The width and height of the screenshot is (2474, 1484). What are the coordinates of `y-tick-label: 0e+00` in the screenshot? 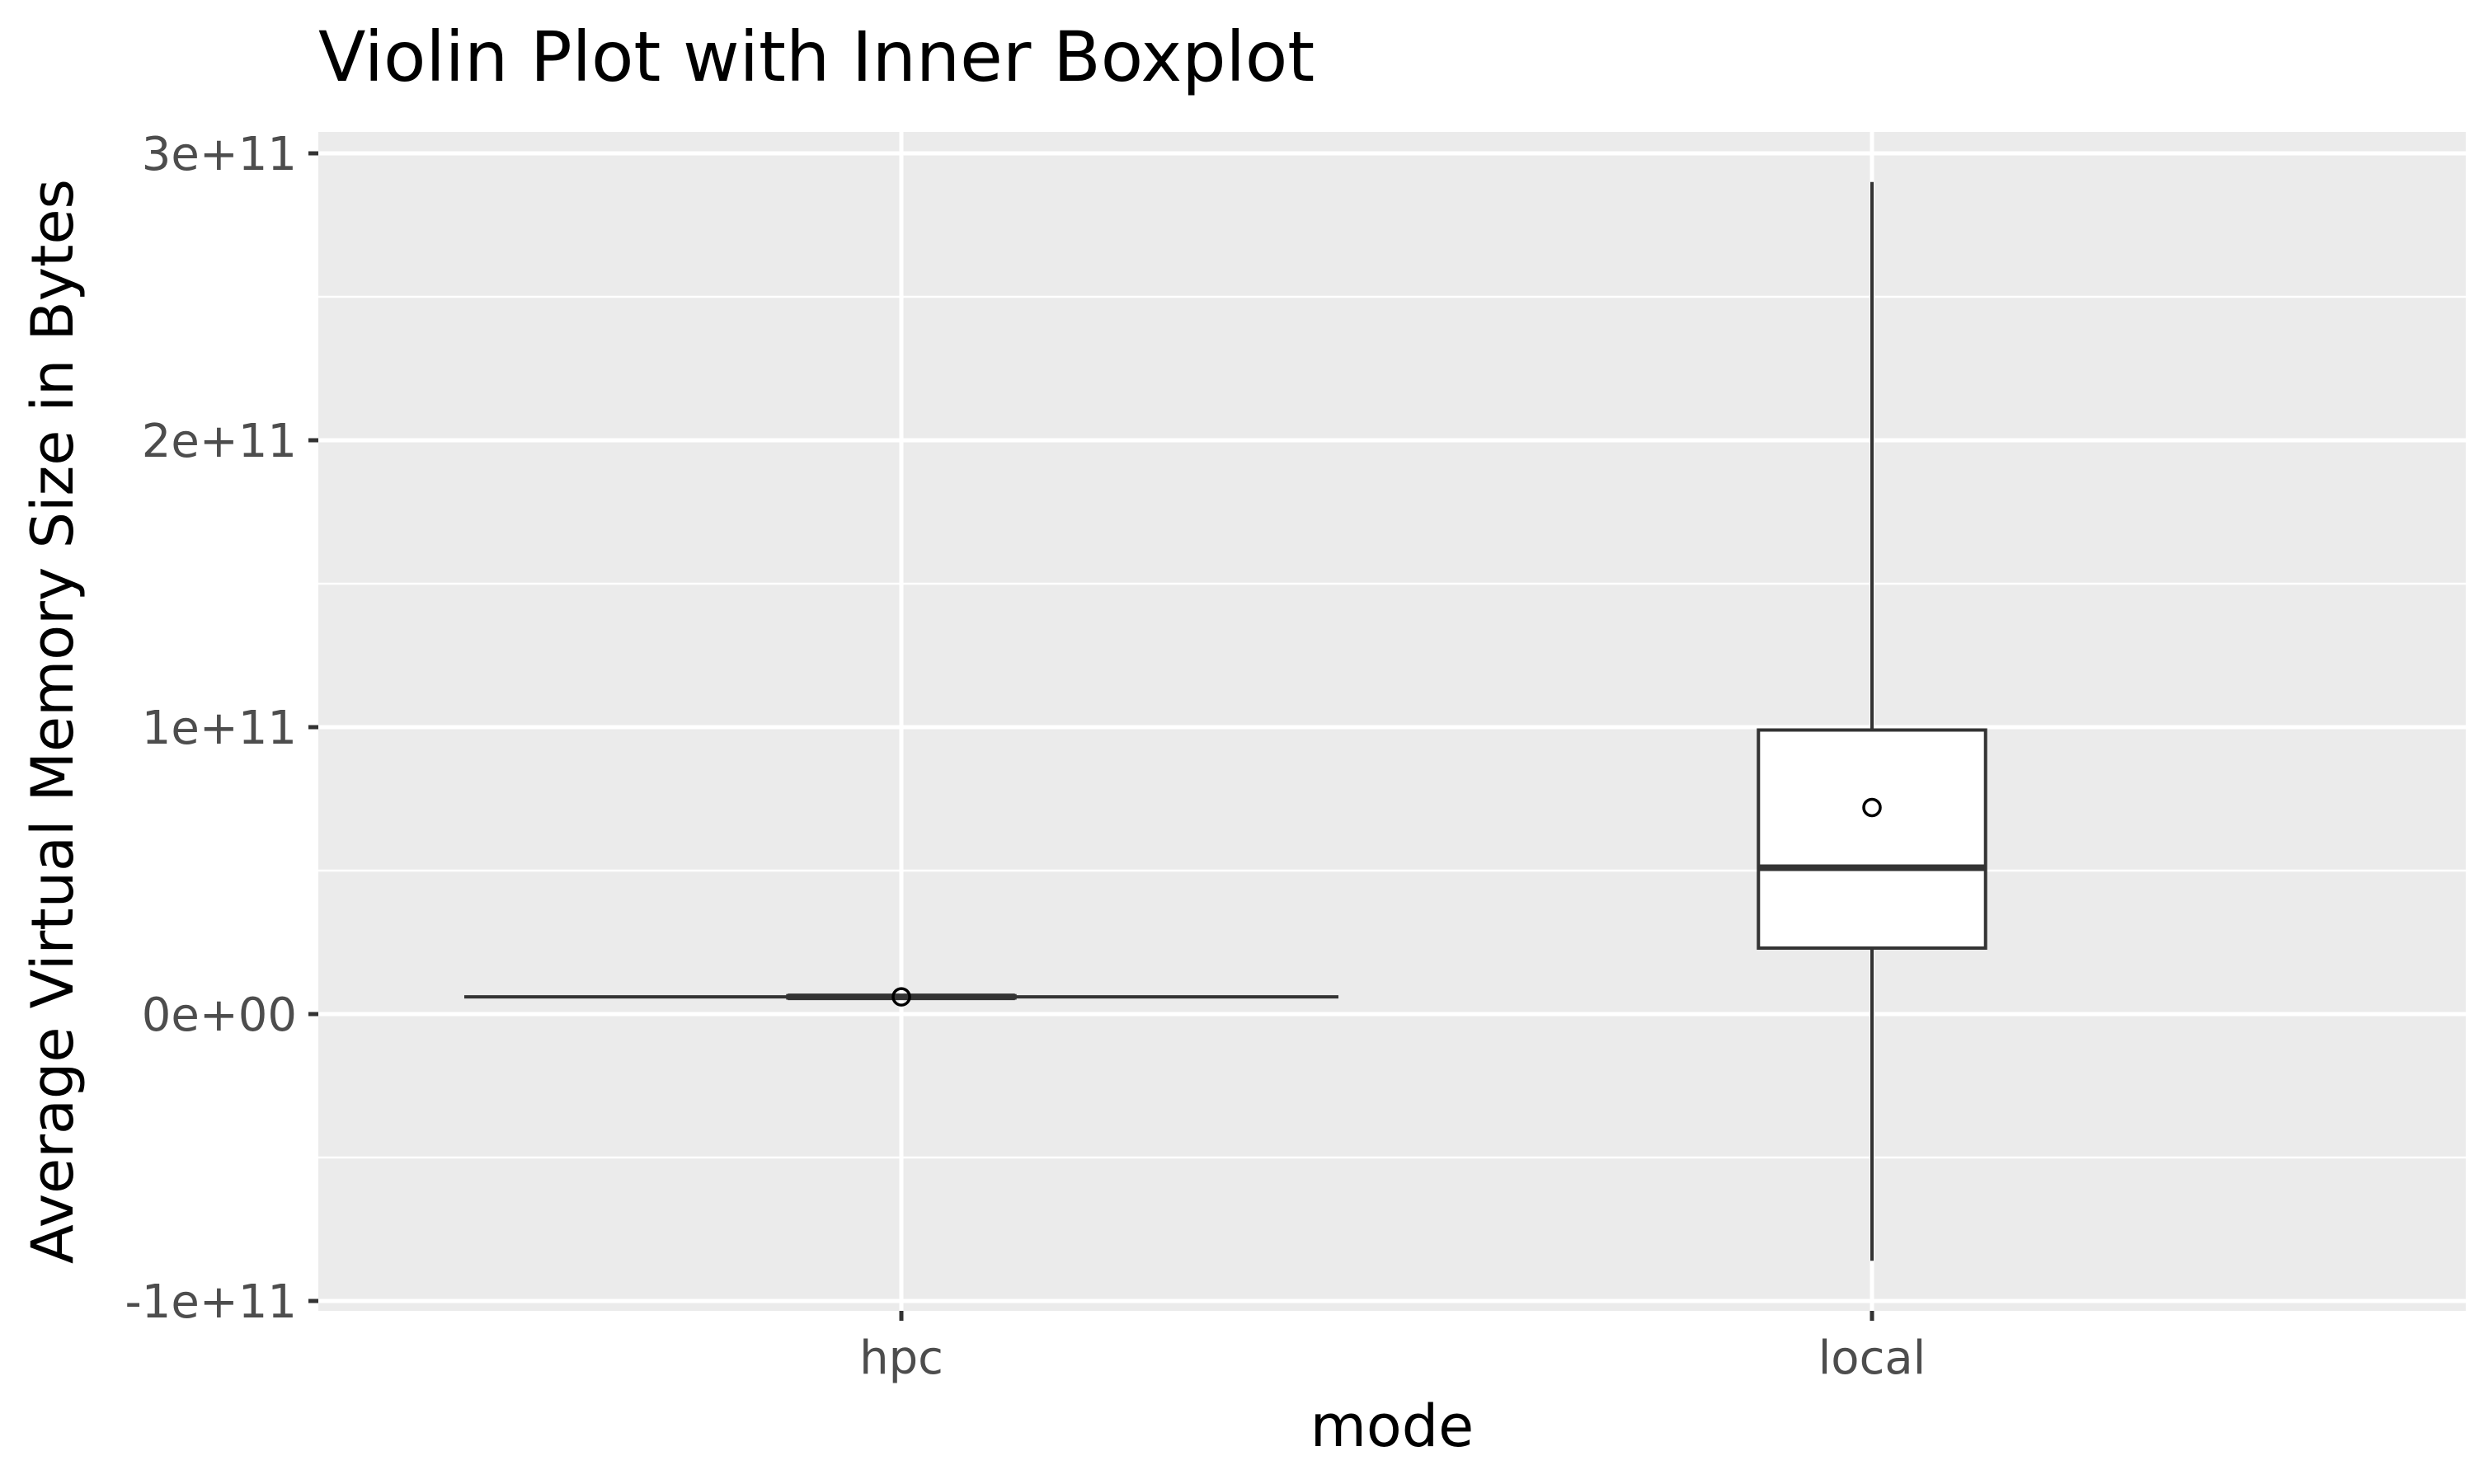 It's located at (219, 1015).